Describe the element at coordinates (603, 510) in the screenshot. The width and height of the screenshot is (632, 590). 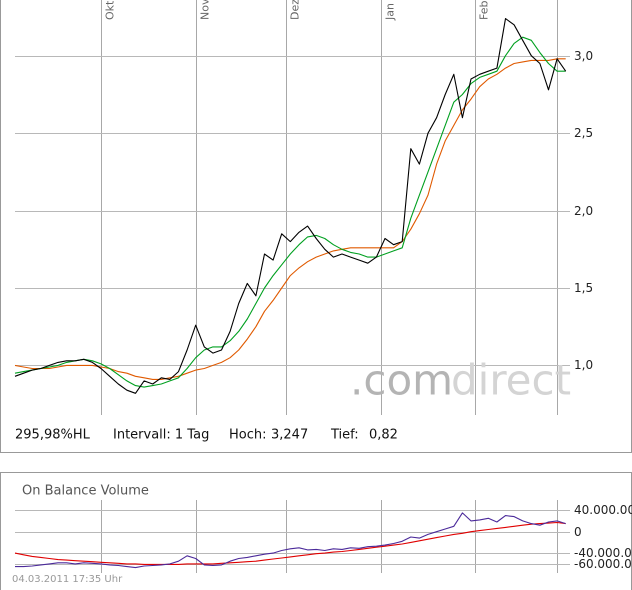
I see `y-tick-label: 40.000.000` at that location.